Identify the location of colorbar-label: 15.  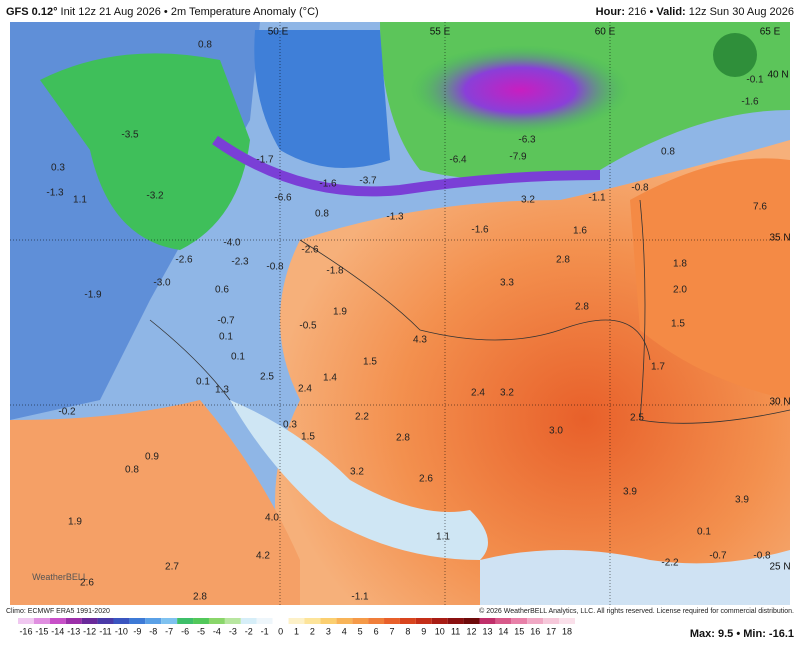
(519, 631).